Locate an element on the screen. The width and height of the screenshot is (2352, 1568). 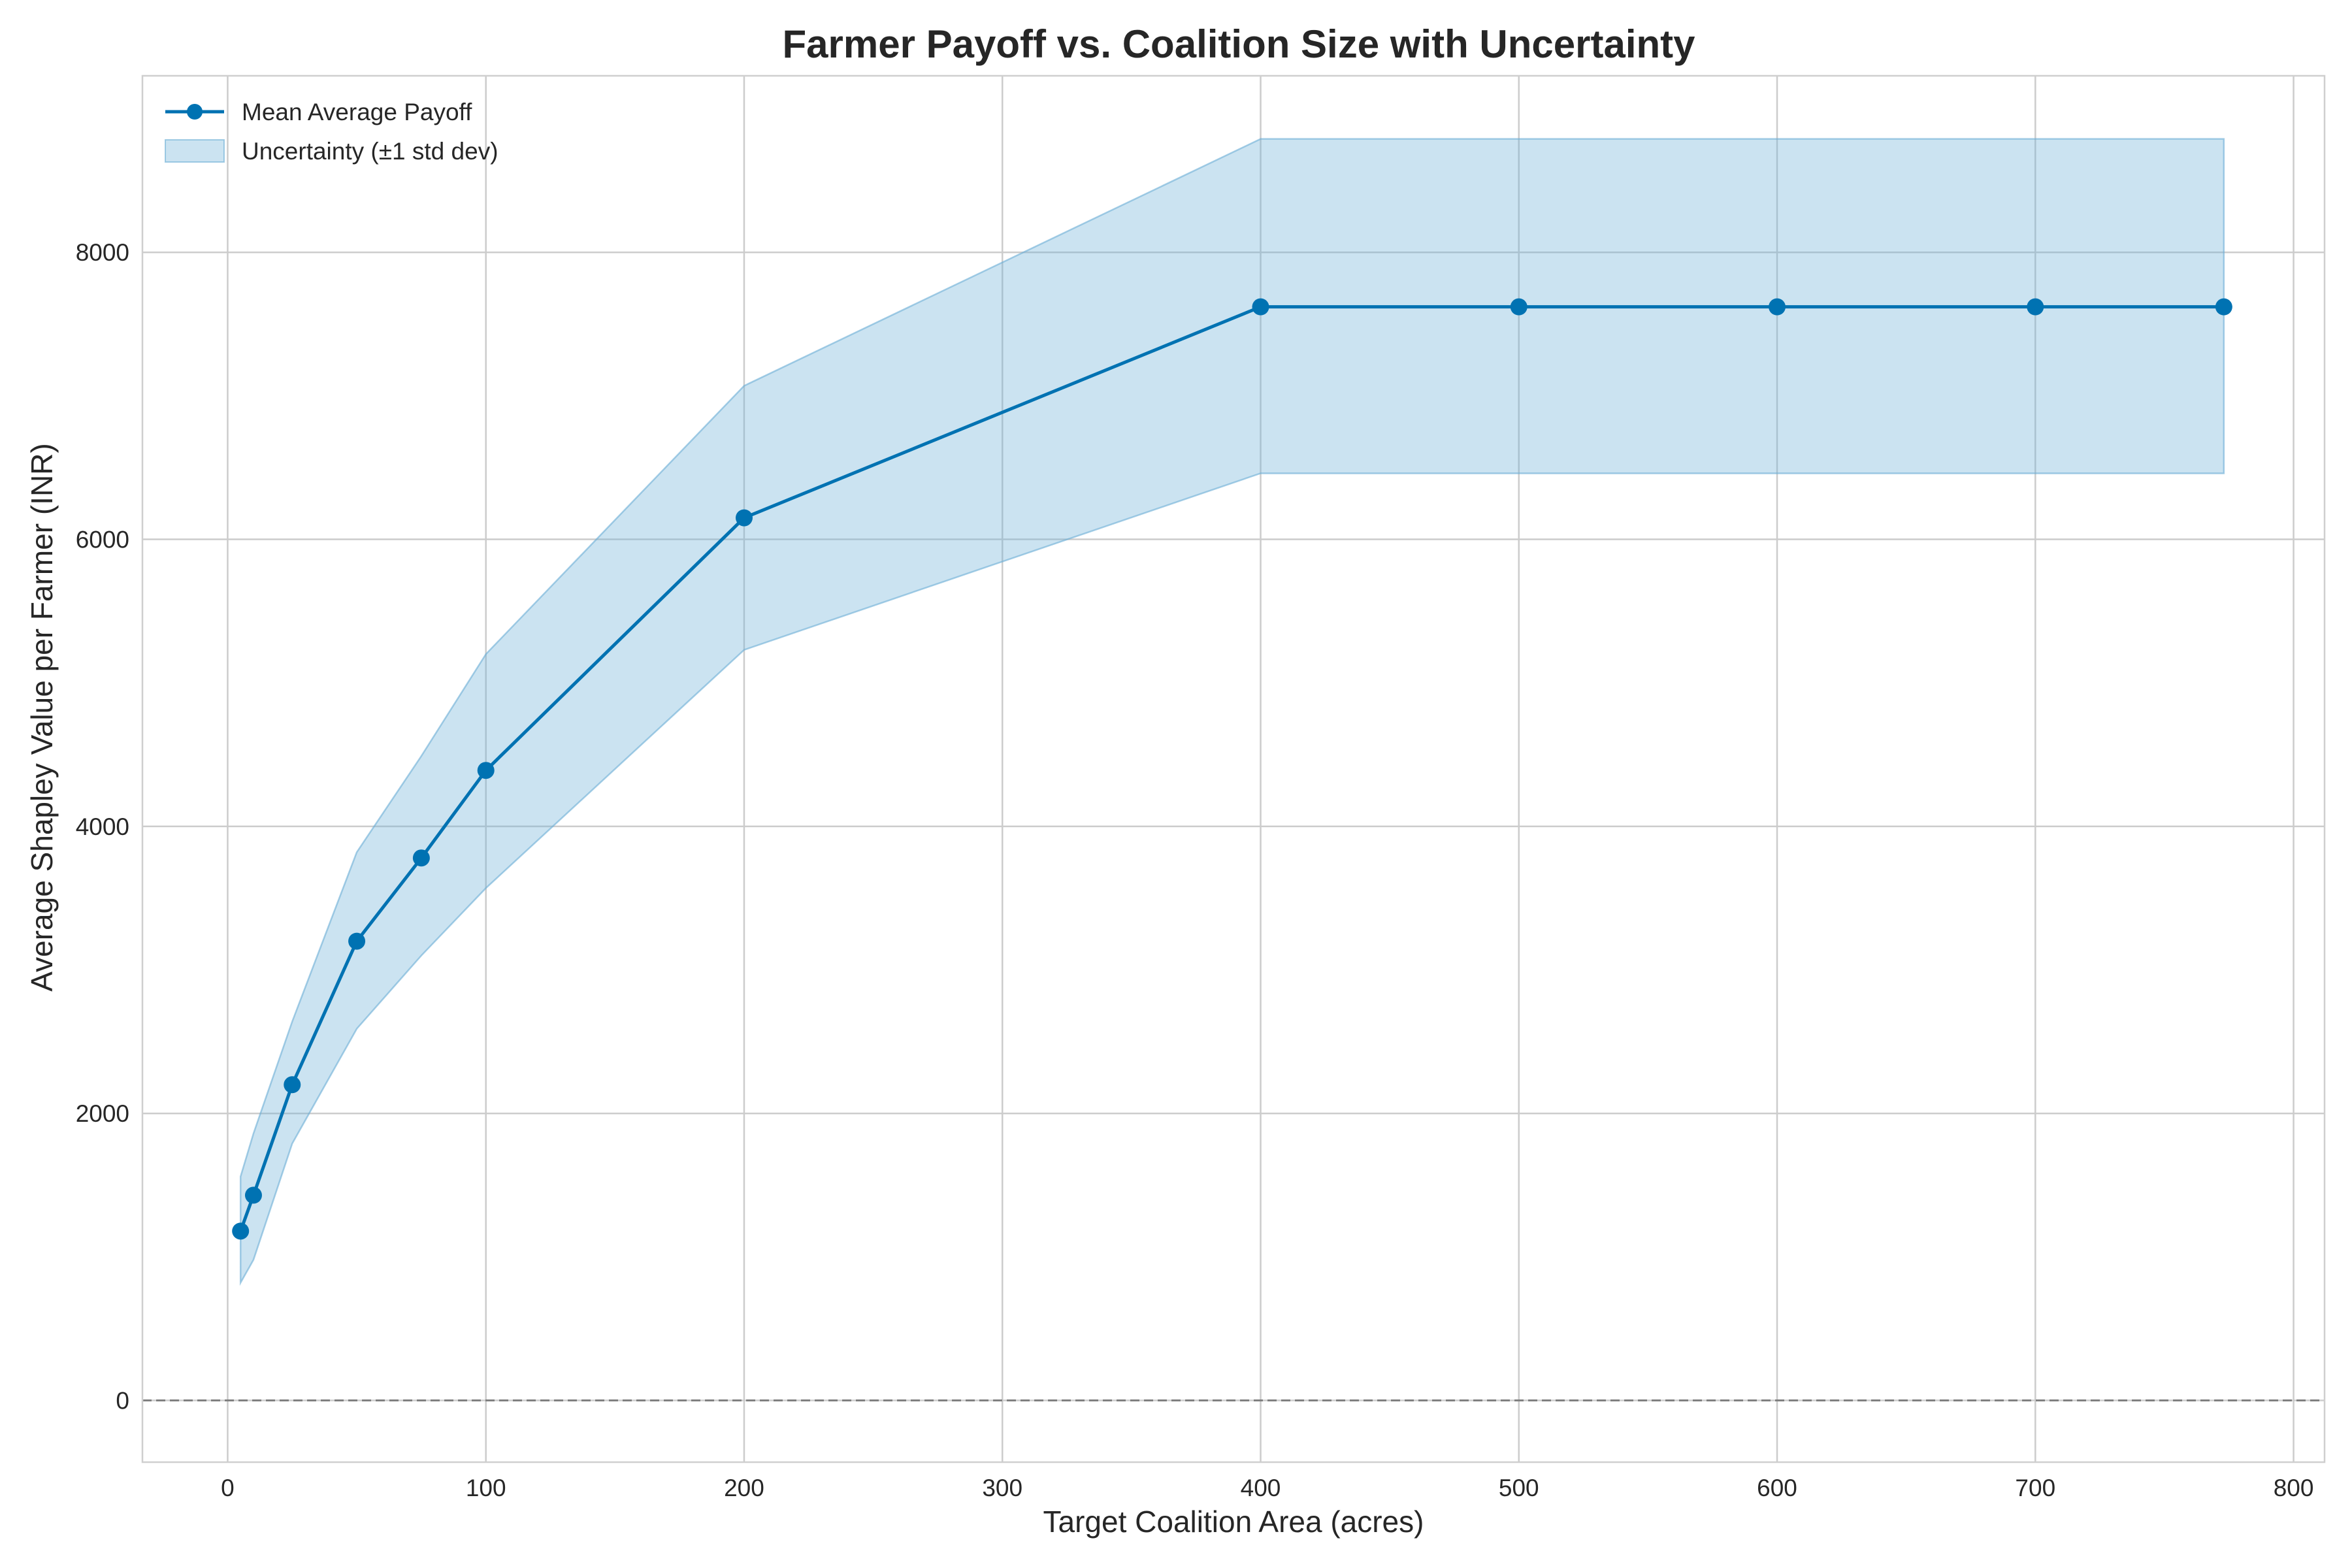
x-axis-label: Target Coalition Area (acres) is located at coordinates (1233, 1522).